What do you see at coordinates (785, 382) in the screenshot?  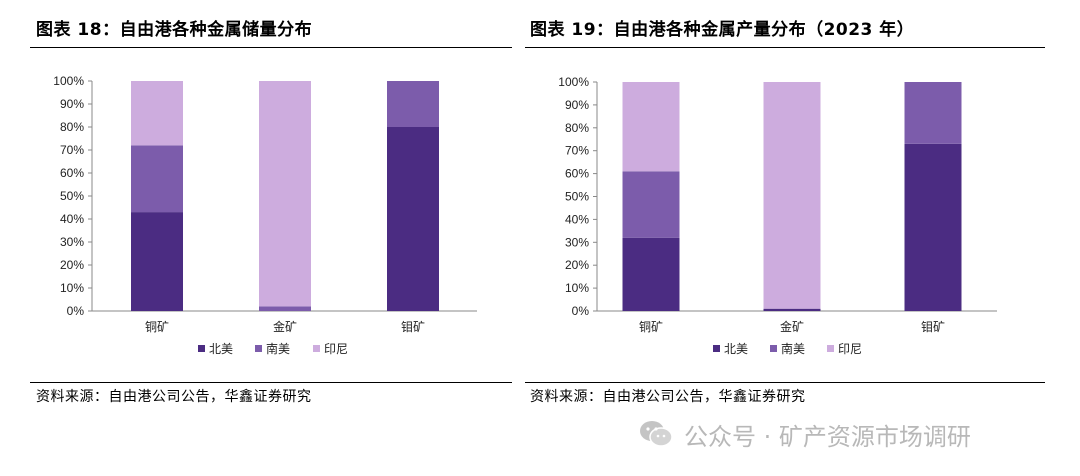 I see `source-rule-right` at bounding box center [785, 382].